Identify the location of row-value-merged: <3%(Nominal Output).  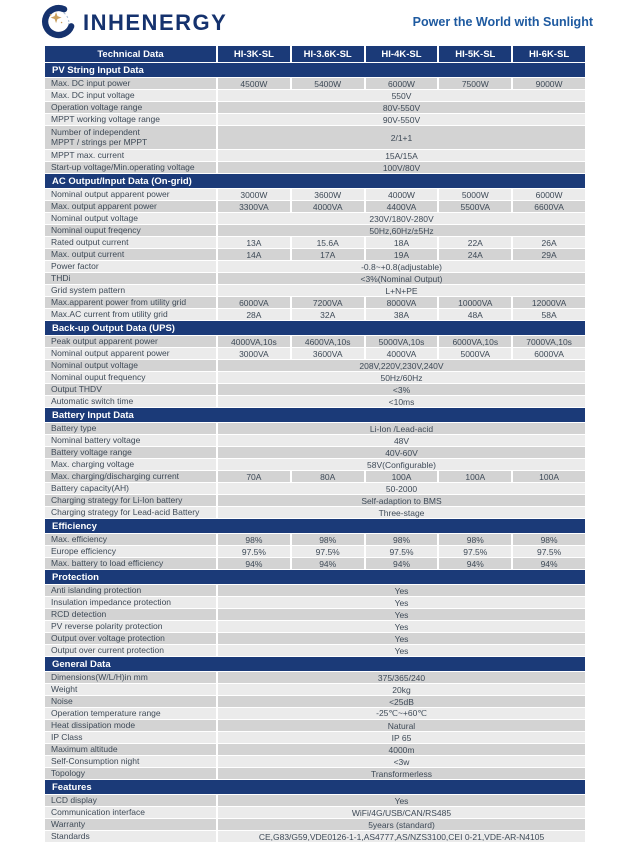
(401, 278).